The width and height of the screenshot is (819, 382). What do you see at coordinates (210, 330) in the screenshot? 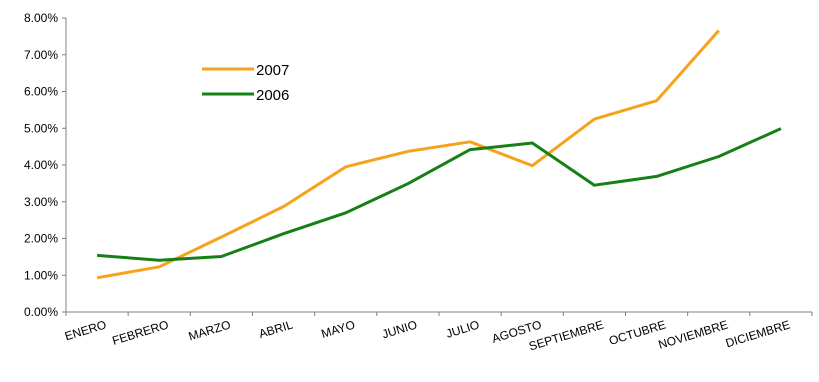
I see `x-tick-label: MARZO` at bounding box center [210, 330].